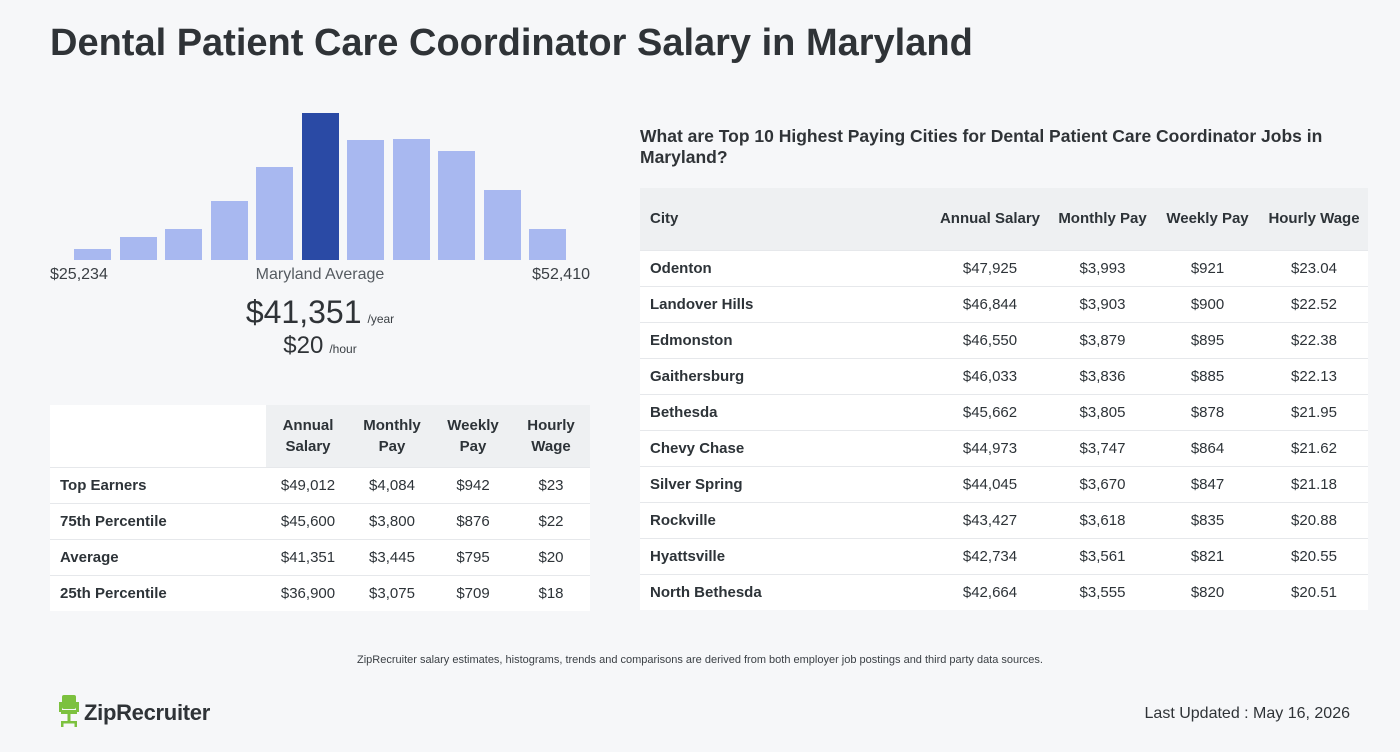 Image resolution: width=1400 pixels, height=752 pixels. I want to click on histogram-bar-average, so click(320, 186).